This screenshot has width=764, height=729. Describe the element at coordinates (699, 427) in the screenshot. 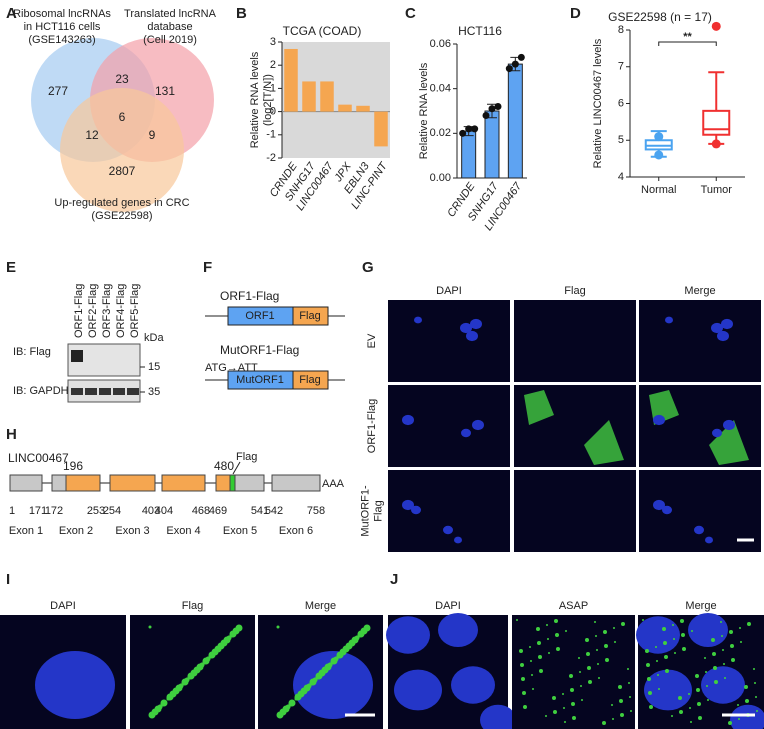

I see `cell-signal` at that location.